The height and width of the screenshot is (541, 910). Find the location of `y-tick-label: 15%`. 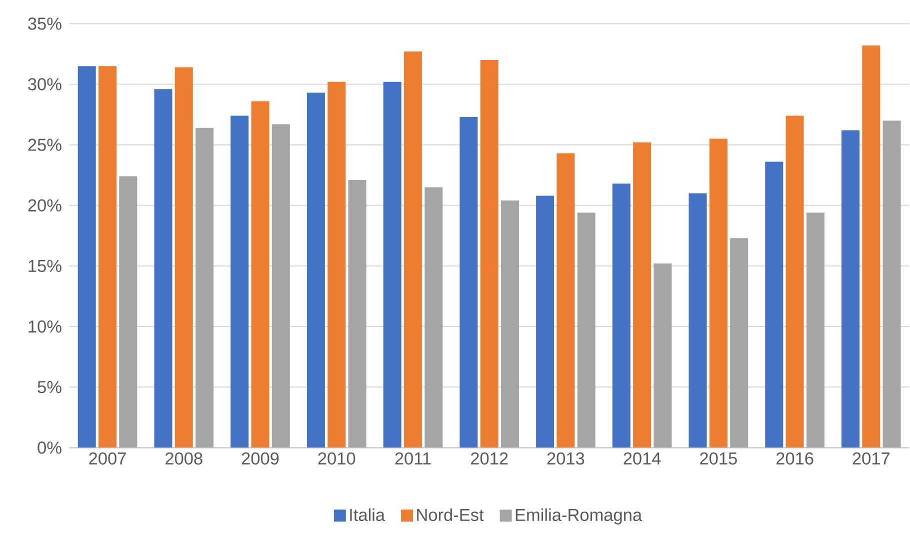

y-tick-label: 15% is located at coordinates (45, 266).